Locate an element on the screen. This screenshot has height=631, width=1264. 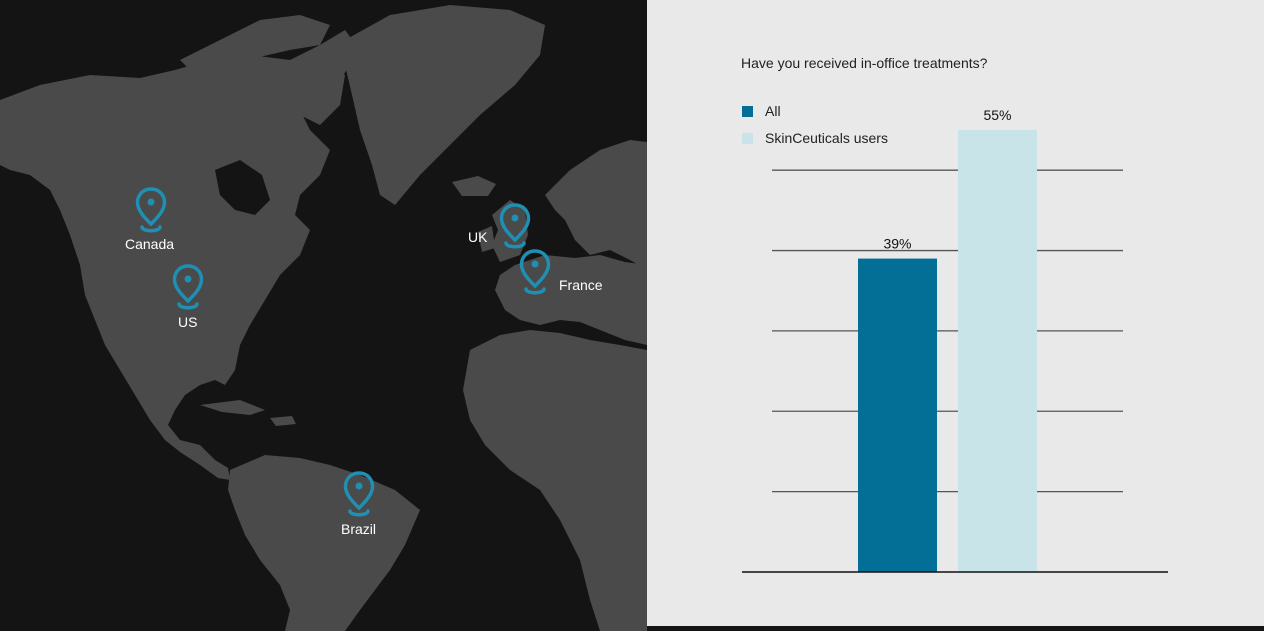
legend-item-all: All is located at coordinates (761, 111).